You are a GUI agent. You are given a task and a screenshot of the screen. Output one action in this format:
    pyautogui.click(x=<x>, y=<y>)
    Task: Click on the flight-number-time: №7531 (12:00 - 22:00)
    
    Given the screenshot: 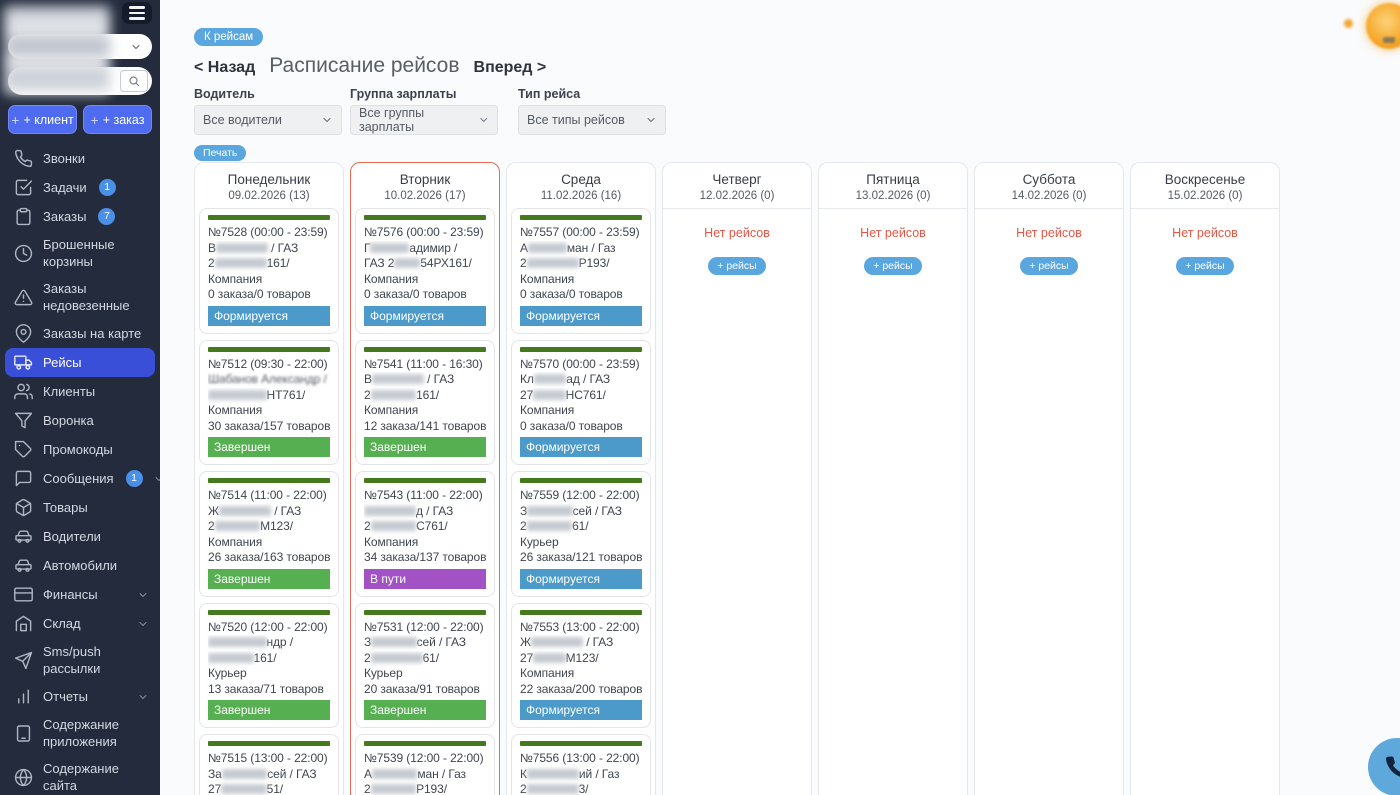 What is the action you would take?
    pyautogui.click(x=424, y=626)
    